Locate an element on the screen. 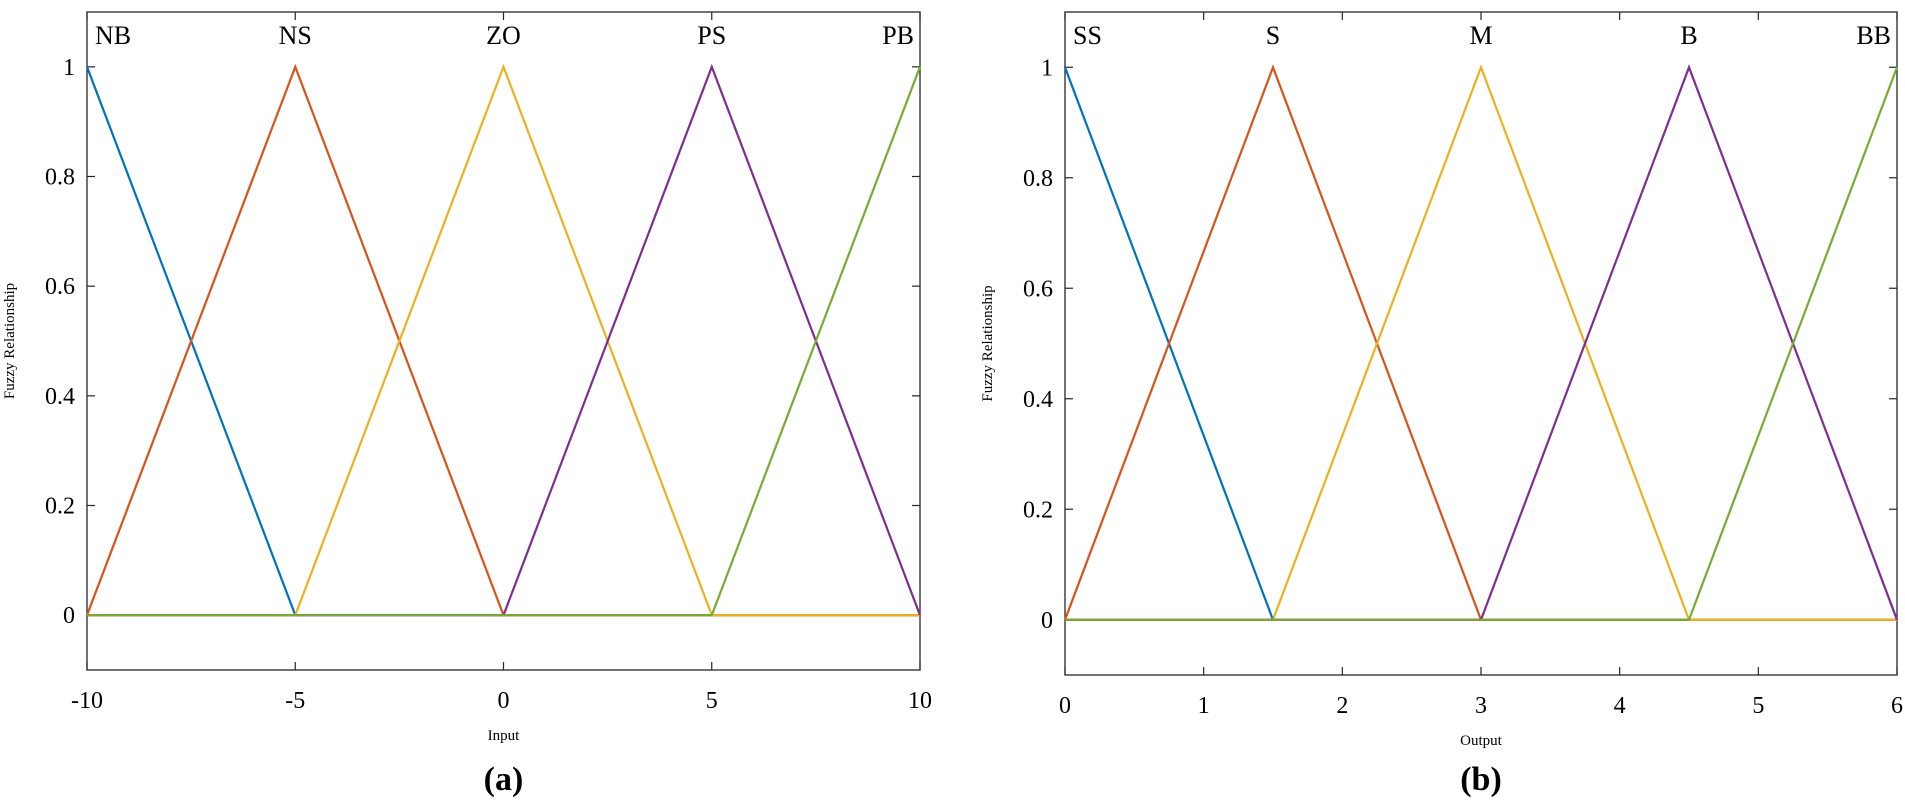  mf-label-ss: SS is located at coordinates (1087, 35).